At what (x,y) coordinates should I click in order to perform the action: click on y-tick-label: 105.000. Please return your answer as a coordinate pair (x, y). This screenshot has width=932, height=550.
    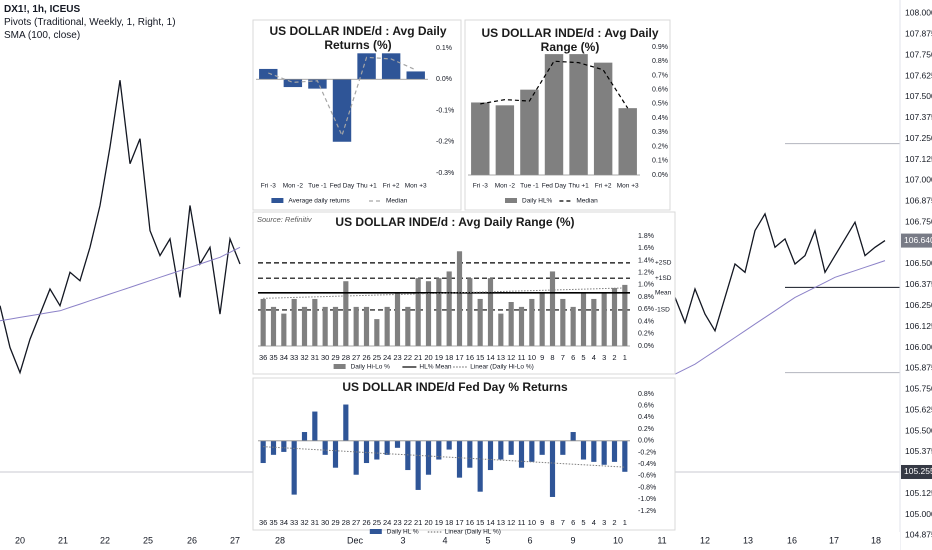
    Looking at the image, I should click on (918, 514).